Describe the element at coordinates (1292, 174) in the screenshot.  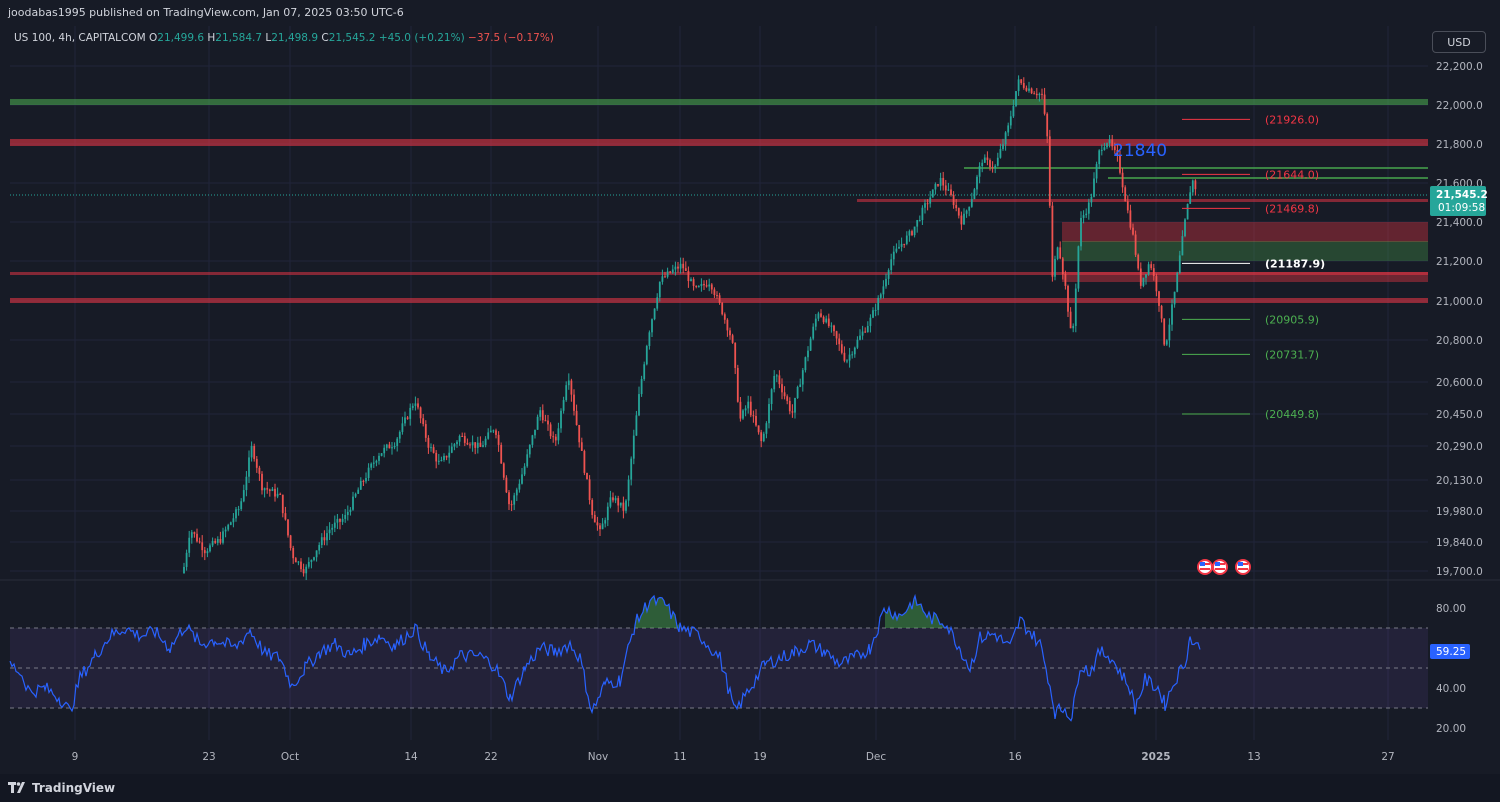
I see `fib-level-label: (21644.0)` at that location.